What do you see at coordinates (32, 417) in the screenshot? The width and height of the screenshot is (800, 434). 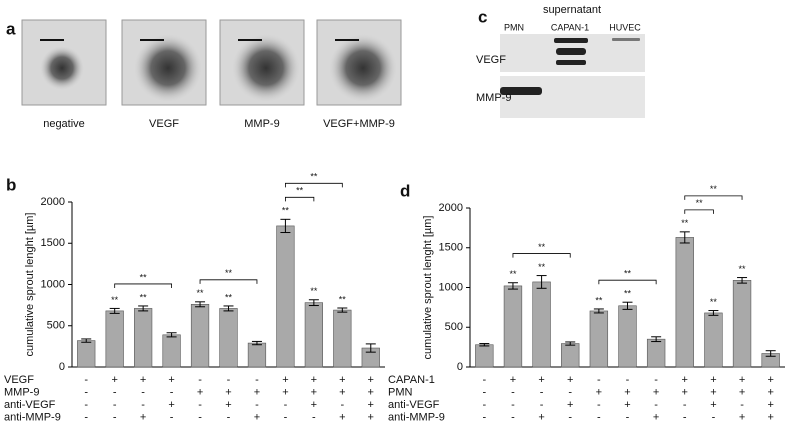 I see `condition-name: anti-MMP-9` at bounding box center [32, 417].